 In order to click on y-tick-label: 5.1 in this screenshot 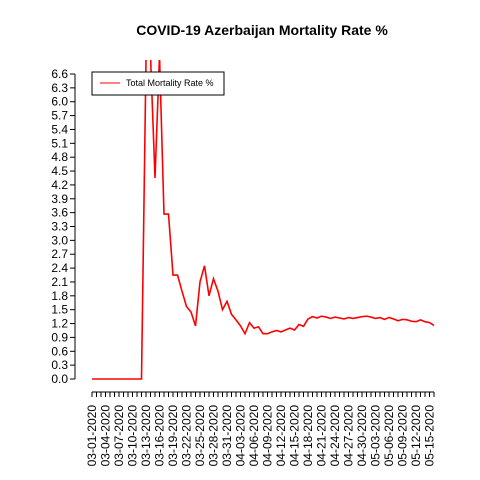, I will do `click(59, 143)`.